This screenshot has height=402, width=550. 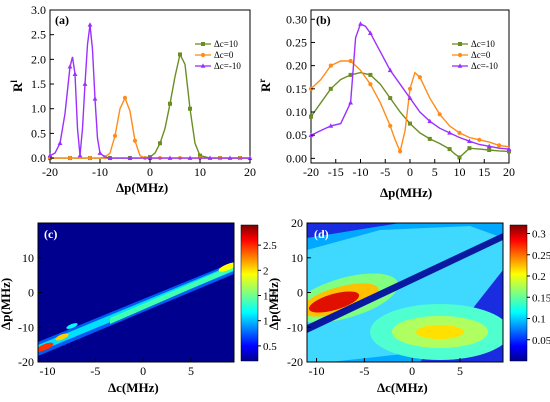 What do you see at coordinates (265, 85) in the screenshot?
I see `panel-b-ylabel: Rr` at bounding box center [265, 85].